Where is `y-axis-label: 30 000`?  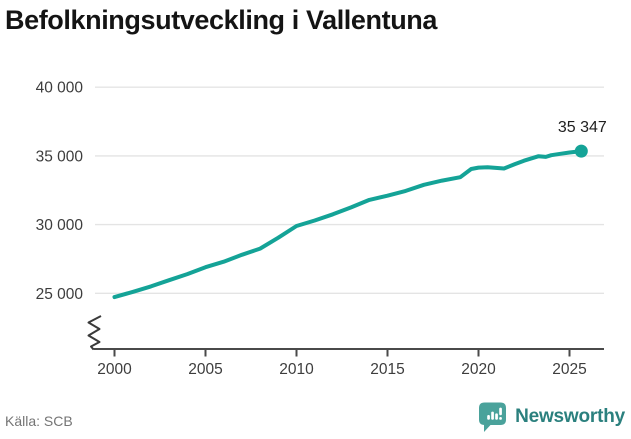 y-axis-label: 30 000 is located at coordinates (60, 225).